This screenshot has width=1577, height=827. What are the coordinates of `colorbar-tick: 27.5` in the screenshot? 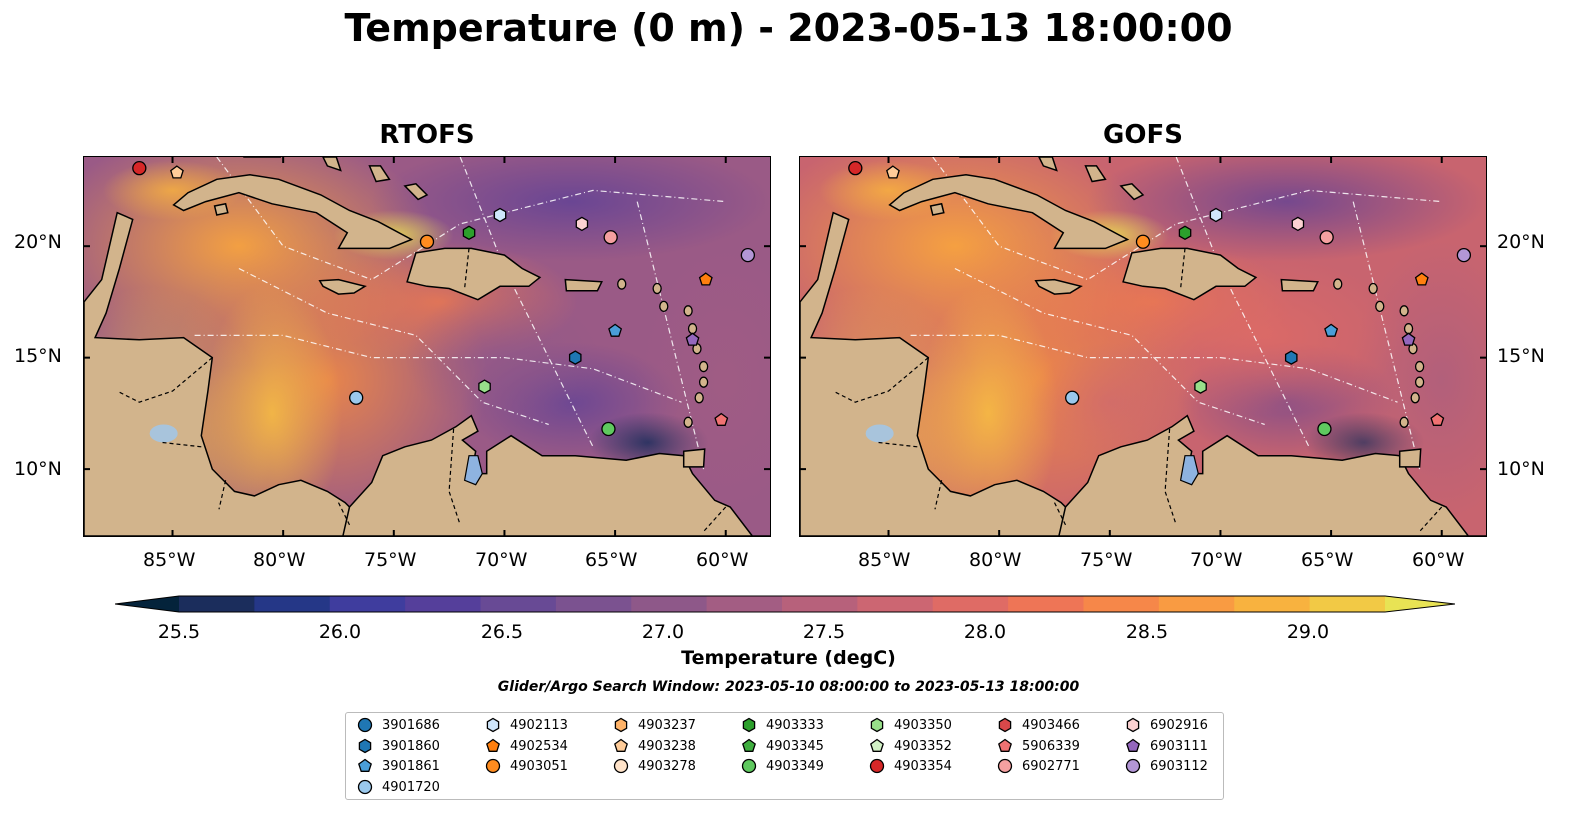 It's located at (824, 632).